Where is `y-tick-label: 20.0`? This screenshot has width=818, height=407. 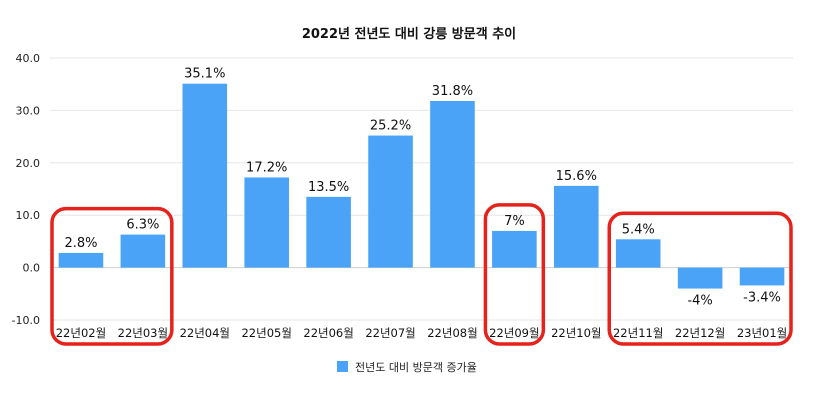 y-tick-label: 20.0 is located at coordinates (28, 163).